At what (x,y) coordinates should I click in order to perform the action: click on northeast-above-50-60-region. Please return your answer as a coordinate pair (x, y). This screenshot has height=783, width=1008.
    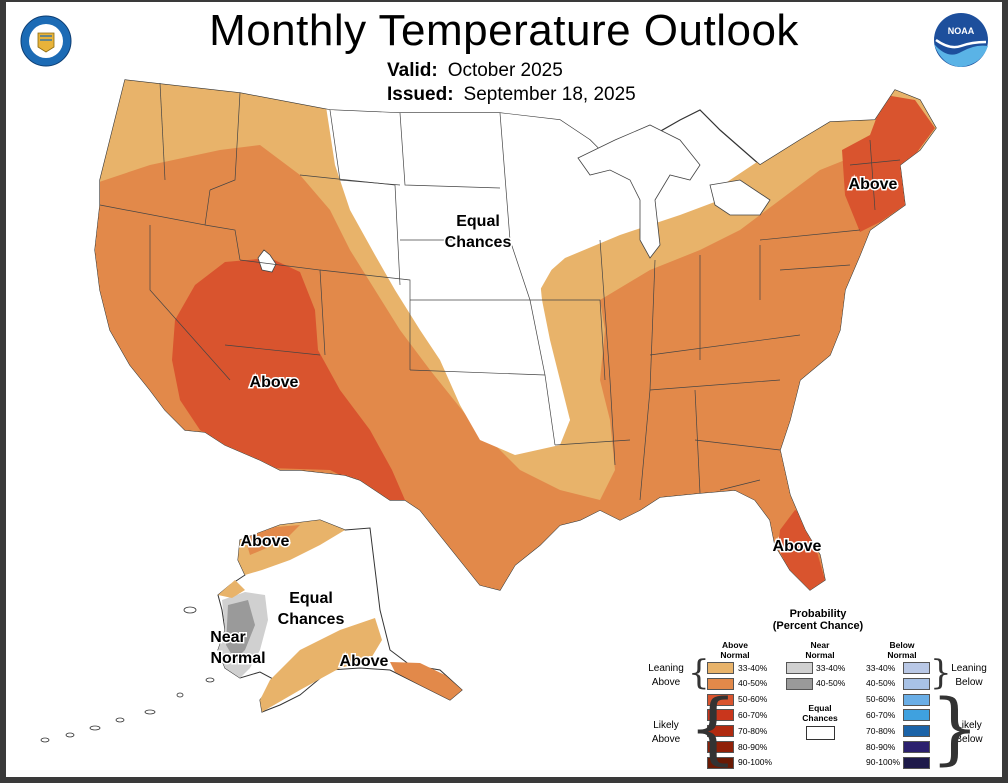
    Looking at the image, I should click on (888, 163).